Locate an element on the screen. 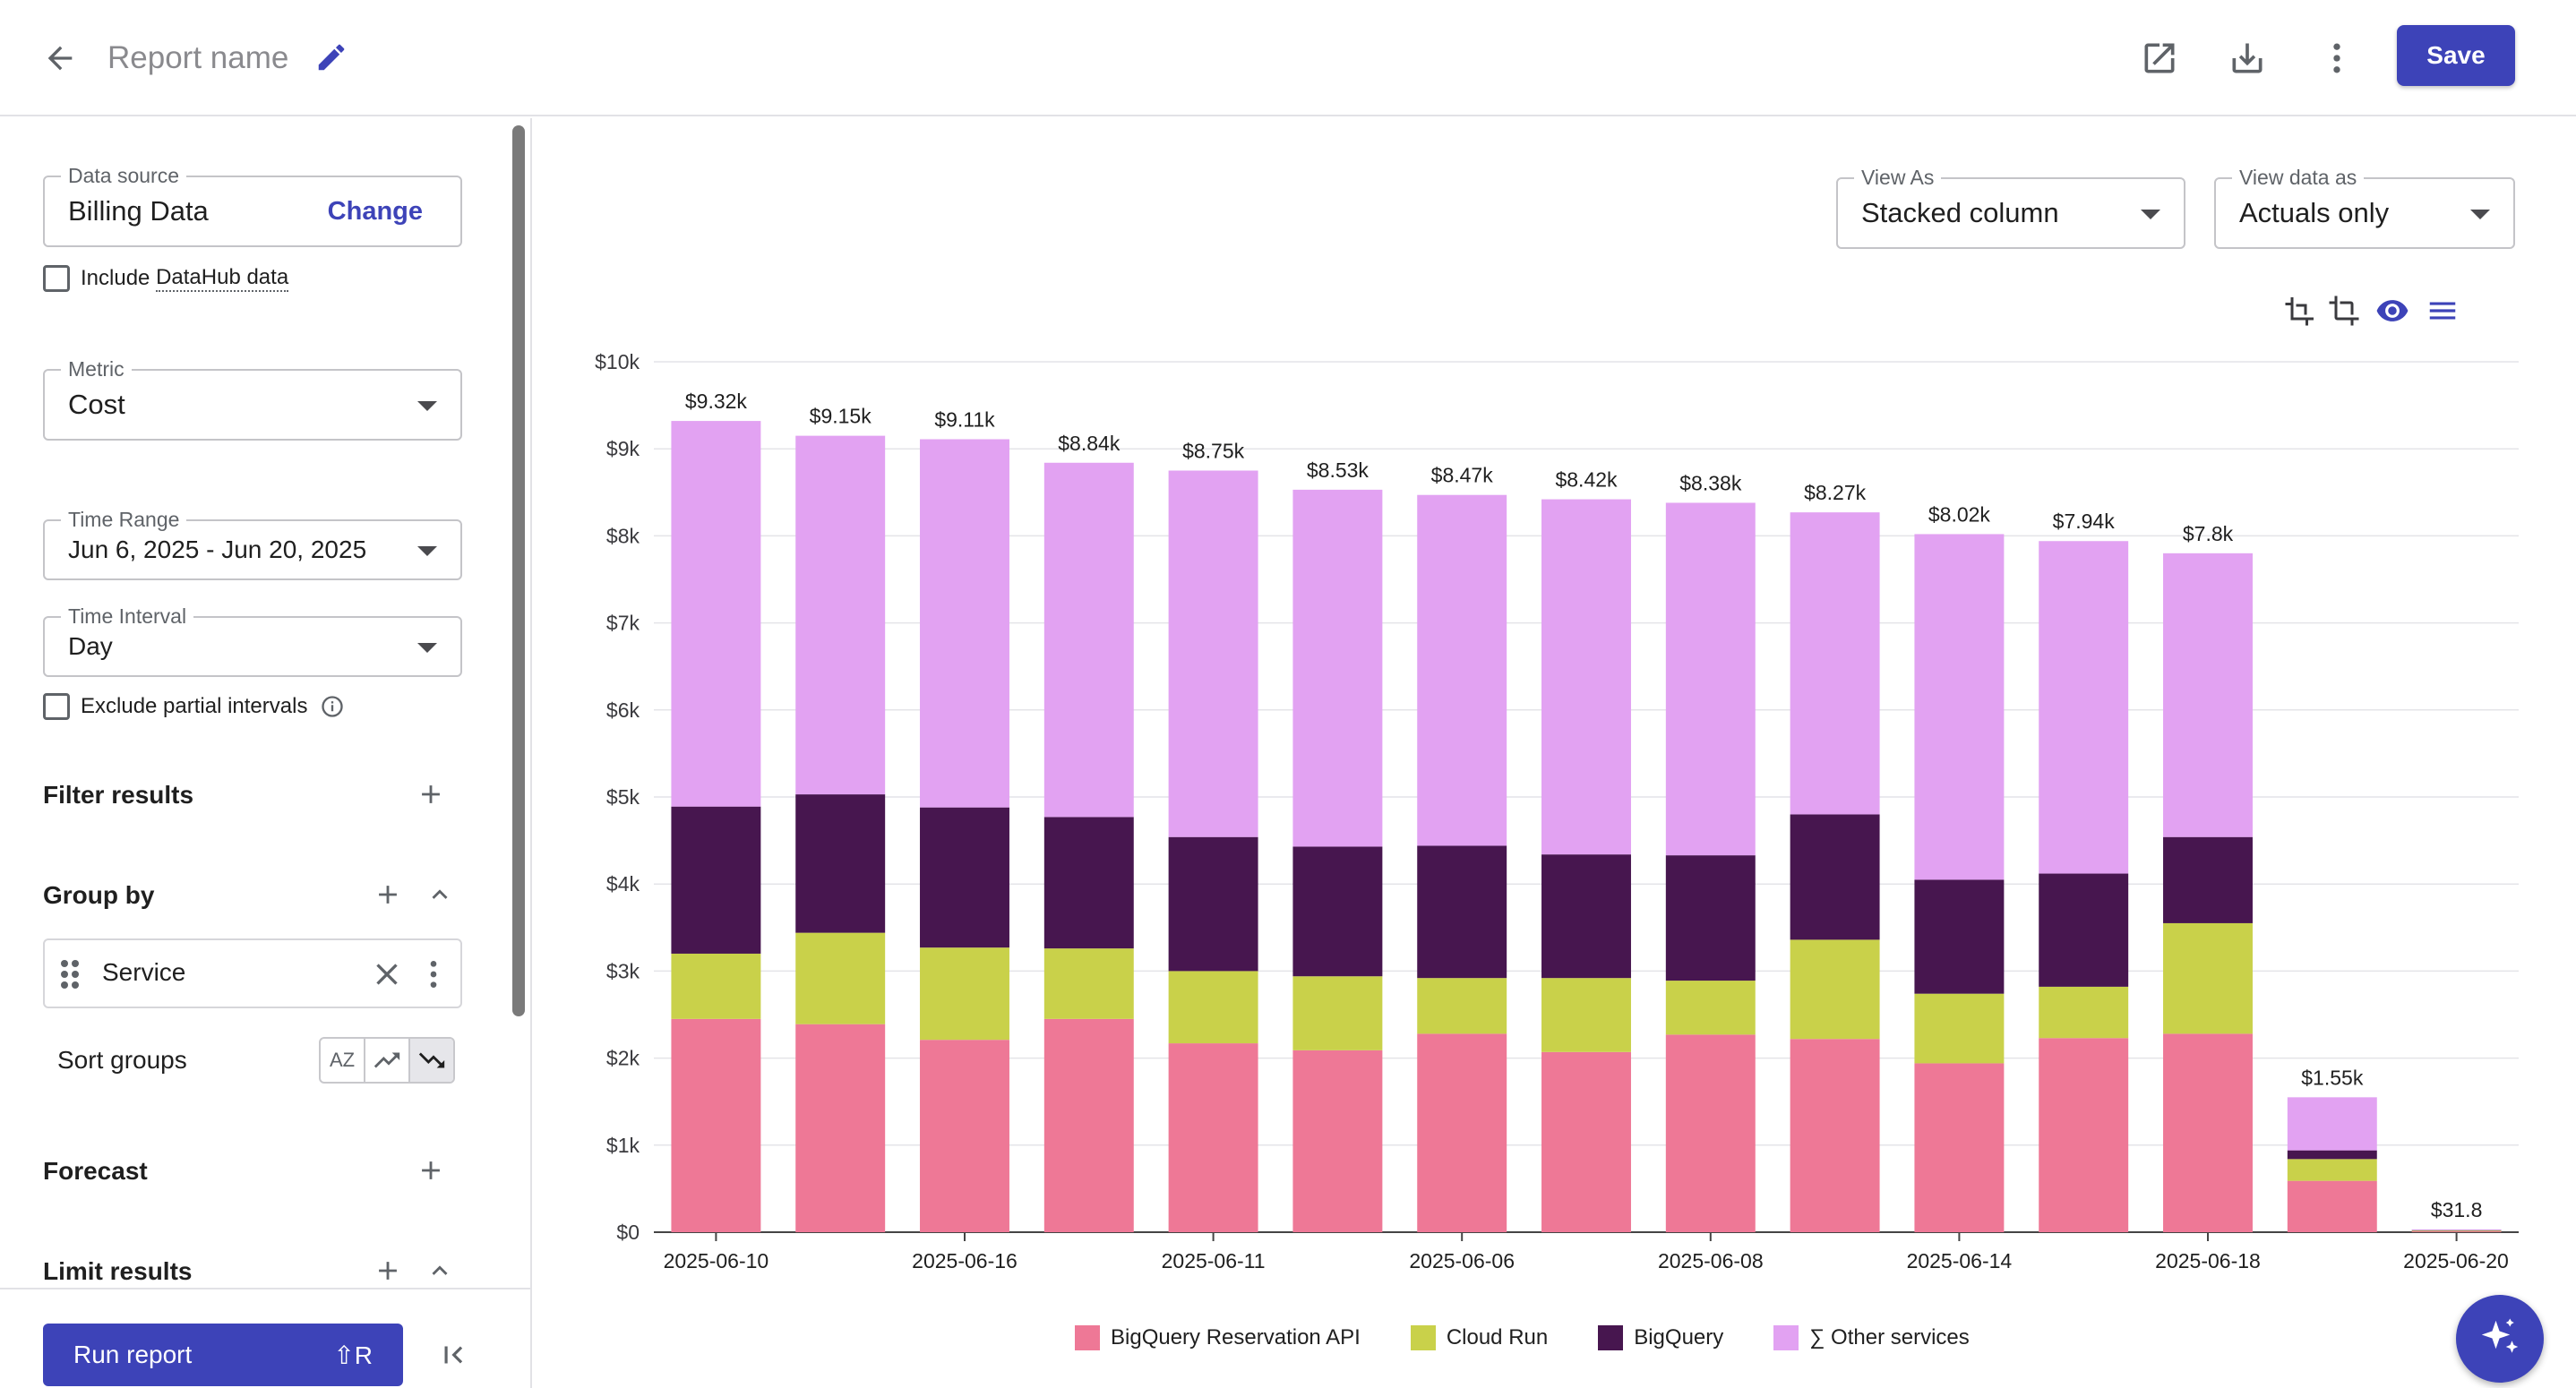 This screenshot has height=1388, width=2576. legend-item-other-services: ∑ Other services is located at coordinates (1871, 1337).